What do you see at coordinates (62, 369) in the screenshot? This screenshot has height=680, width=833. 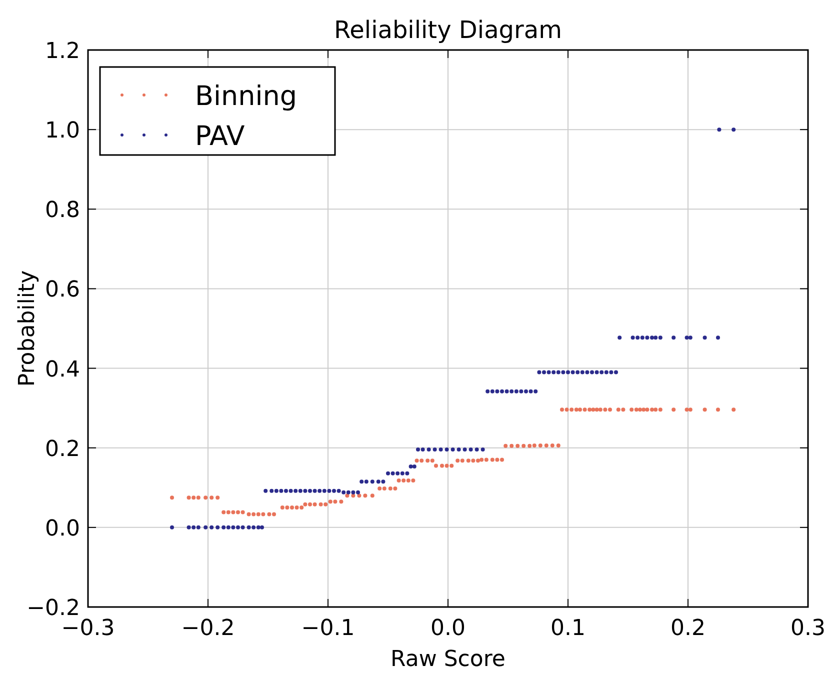 I see `y-tick-label: 0.4` at bounding box center [62, 369].